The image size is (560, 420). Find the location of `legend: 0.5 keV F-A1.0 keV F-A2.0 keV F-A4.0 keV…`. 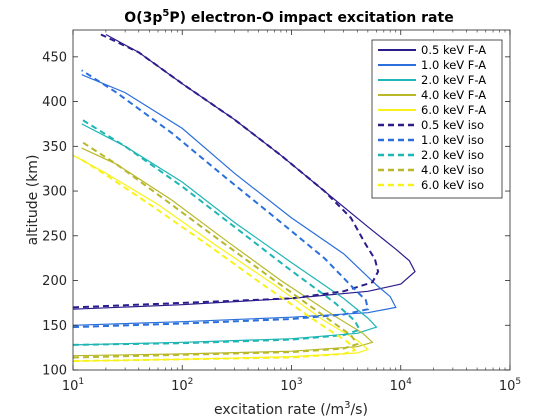

legend: 0.5 keV F-A1.0 keV F-A2.0 keV F-A4.0 keV… is located at coordinates (437, 119).